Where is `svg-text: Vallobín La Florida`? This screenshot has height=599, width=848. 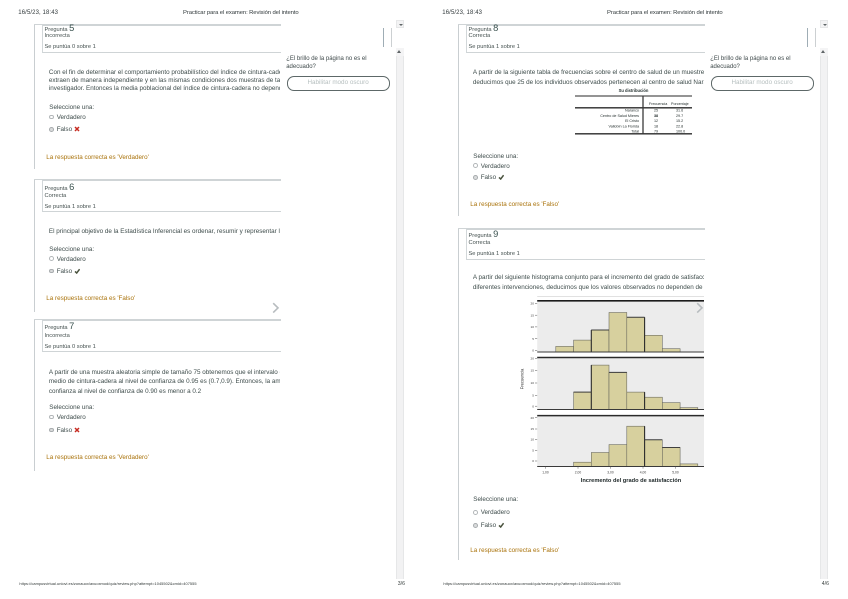
svg-text: Vallobín La Florida is located at coordinates (624, 126).